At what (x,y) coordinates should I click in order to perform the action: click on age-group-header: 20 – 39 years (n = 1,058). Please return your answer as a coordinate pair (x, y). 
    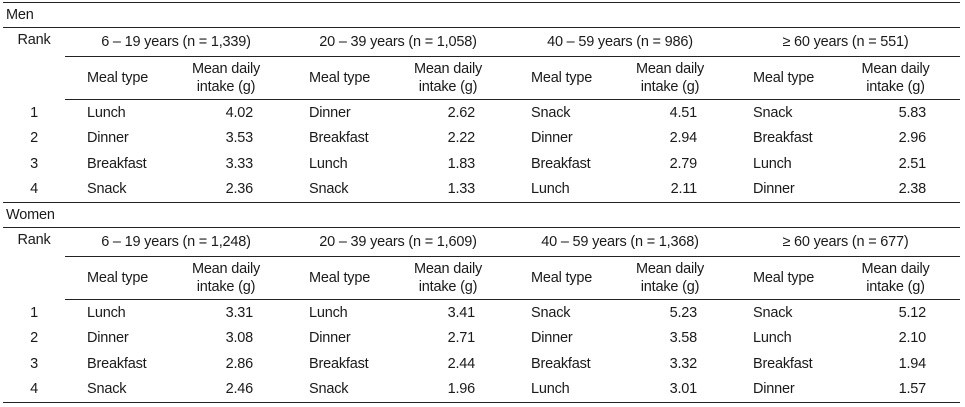
    Looking at the image, I should click on (398, 42).